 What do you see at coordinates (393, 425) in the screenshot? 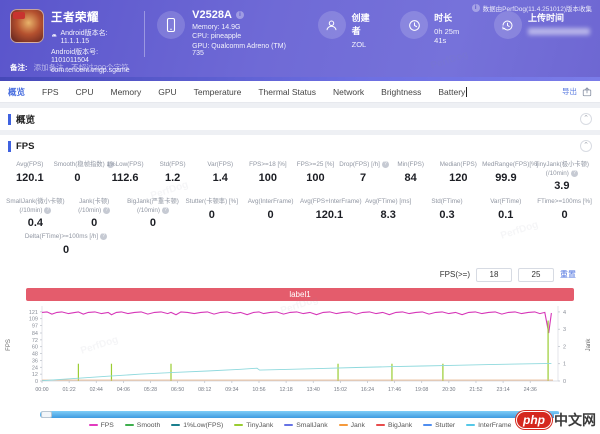
I see `legend-item-bigjank: BigJank` at bounding box center [393, 425].